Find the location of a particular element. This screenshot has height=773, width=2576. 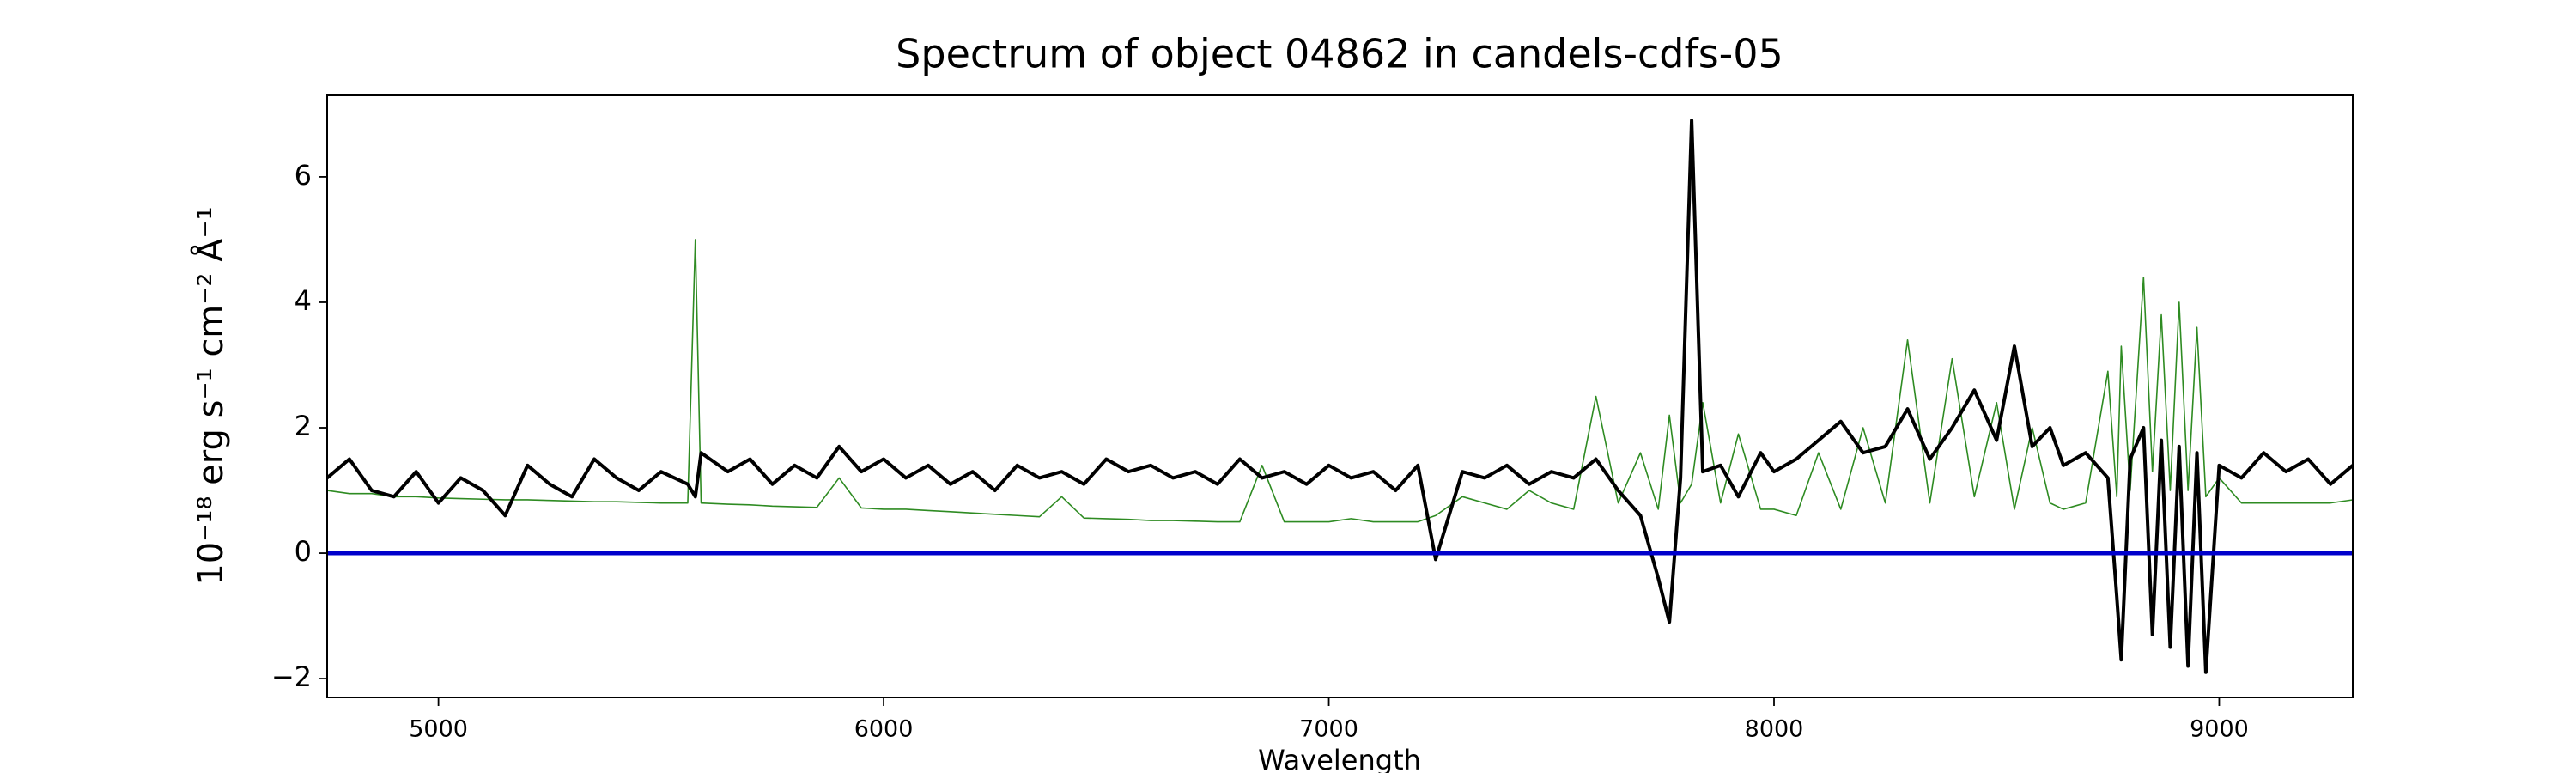

x-axis-label: Wavelength is located at coordinates (1339, 758).